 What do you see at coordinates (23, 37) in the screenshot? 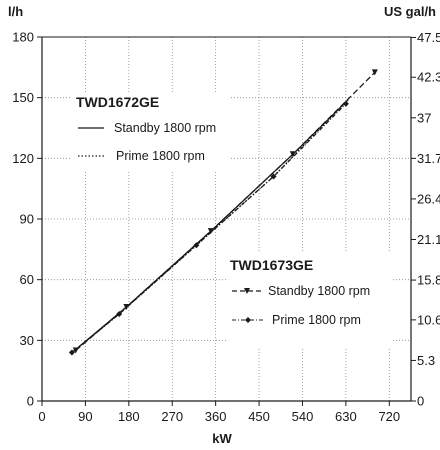
I see `y-tick-label: 180` at bounding box center [23, 37].